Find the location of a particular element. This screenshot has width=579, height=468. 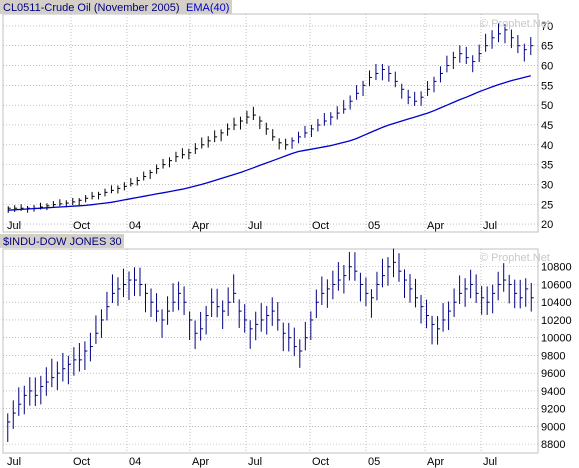

dow-jones-y-tick-label: 9200 is located at coordinates (553, 410).